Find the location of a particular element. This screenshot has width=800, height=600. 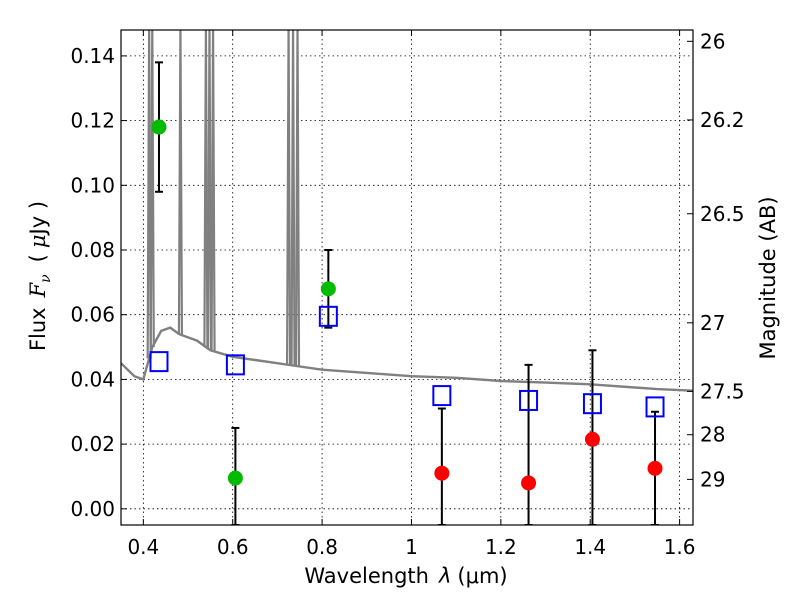

y2-axis-title: Magnitude (AB) is located at coordinates (768, 277).